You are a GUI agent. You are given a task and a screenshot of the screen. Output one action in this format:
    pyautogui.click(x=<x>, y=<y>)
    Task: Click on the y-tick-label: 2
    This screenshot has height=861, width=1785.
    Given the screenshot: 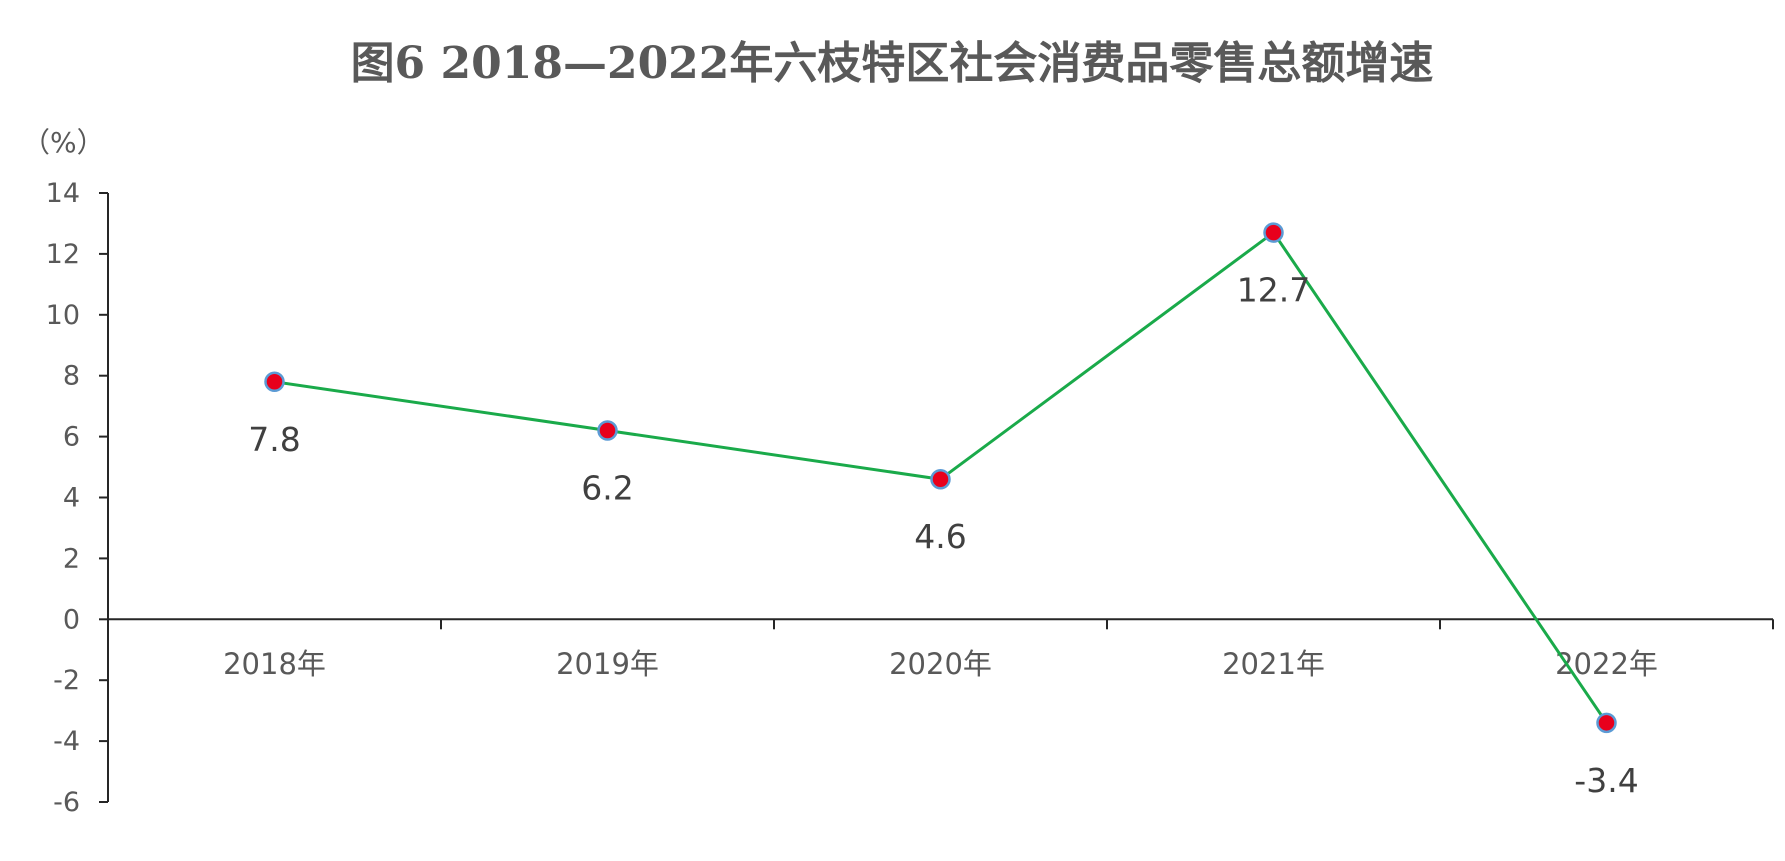 What is the action you would take?
    pyautogui.click(x=71, y=558)
    